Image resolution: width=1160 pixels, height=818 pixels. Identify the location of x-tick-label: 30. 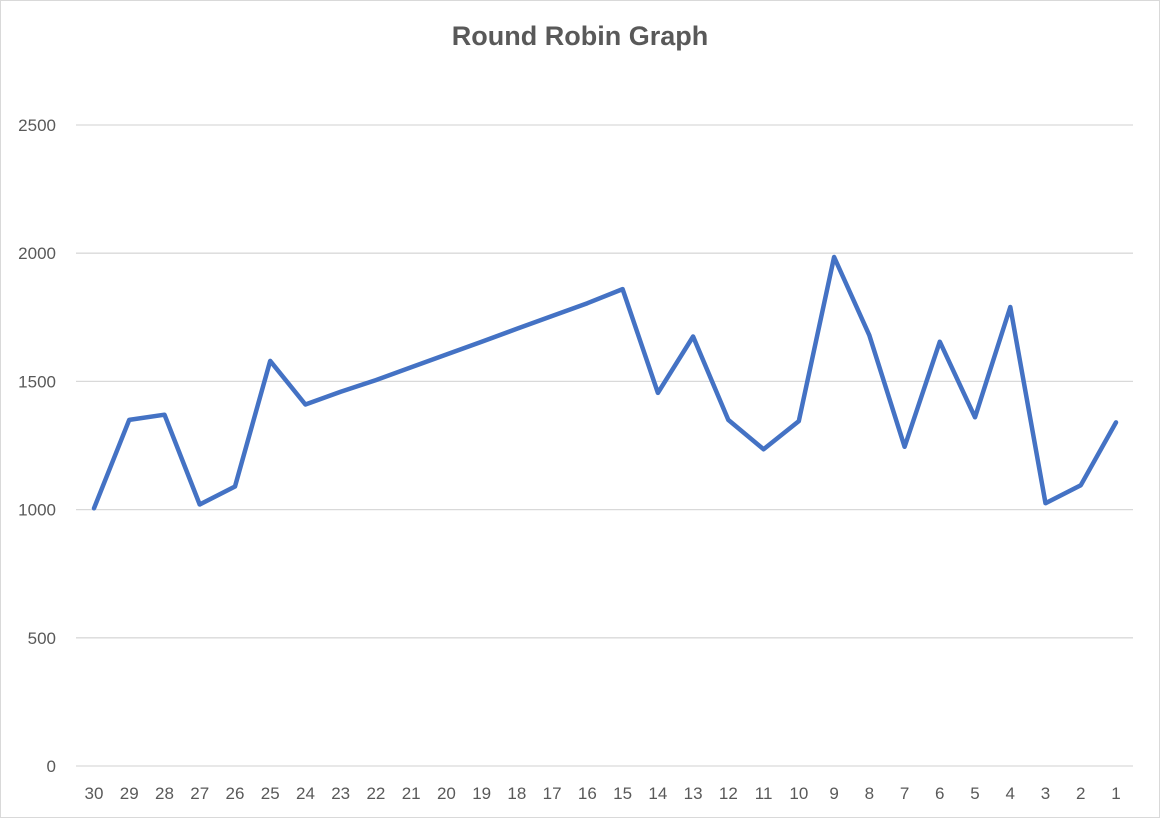
(94, 793).